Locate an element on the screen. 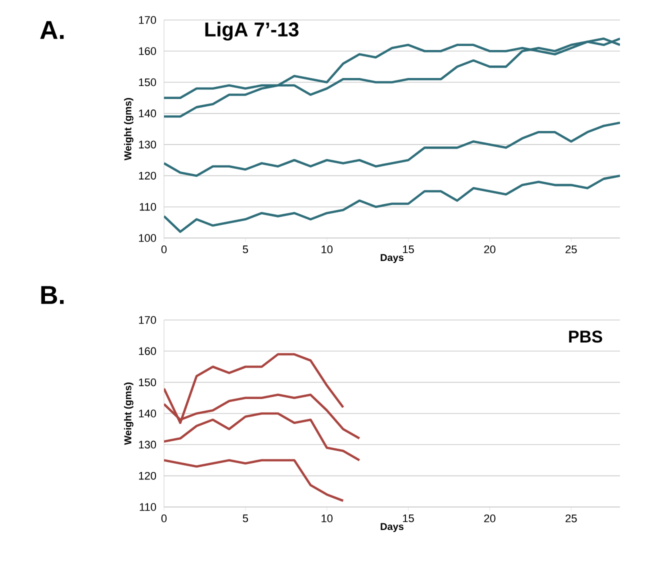  chart-title: LigA 7’-13 is located at coordinates (251, 31).